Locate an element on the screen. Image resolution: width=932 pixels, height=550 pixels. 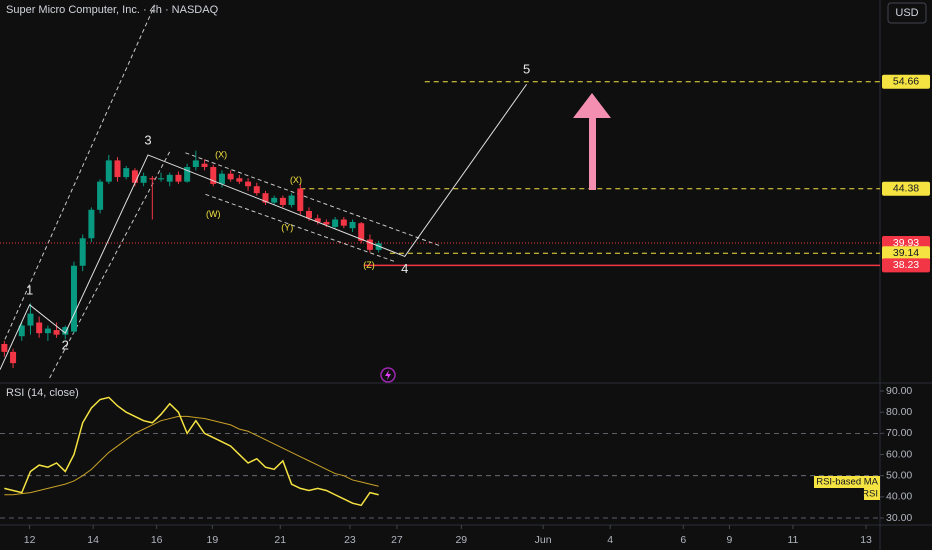
price-label: 39.14 is located at coordinates (906, 253).